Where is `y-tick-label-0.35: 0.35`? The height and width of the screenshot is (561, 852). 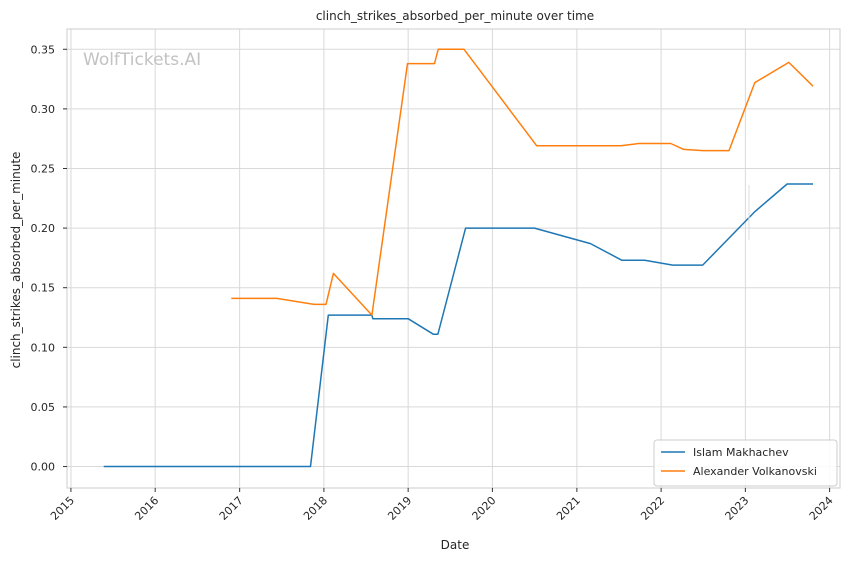
y-tick-label-0.35: 0.35 is located at coordinates (43, 49).